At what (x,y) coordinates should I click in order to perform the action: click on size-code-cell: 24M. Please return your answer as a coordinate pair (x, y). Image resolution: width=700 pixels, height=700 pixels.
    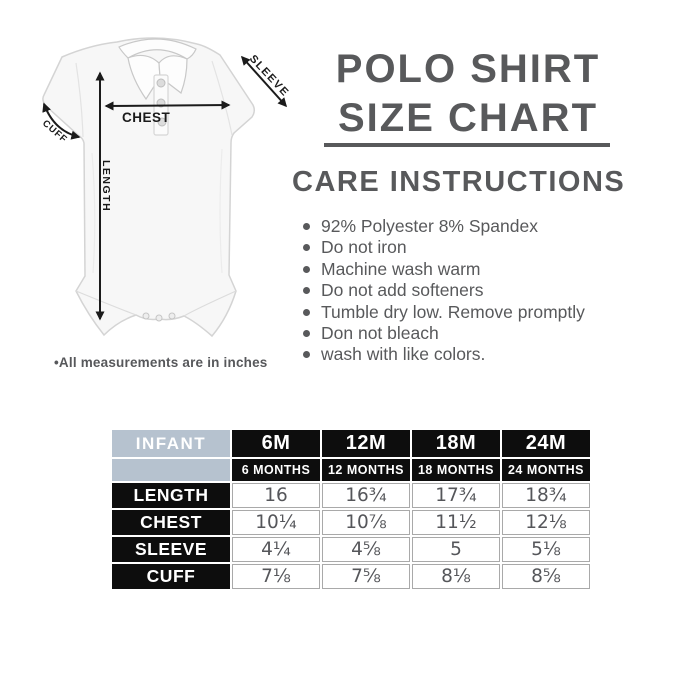
    Looking at the image, I should click on (546, 443).